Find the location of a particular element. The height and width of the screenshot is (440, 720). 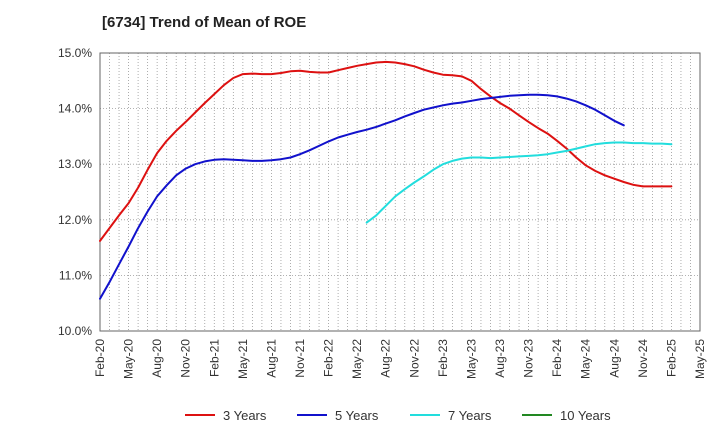

y-tick-label: 13.0% is located at coordinates (75, 164).